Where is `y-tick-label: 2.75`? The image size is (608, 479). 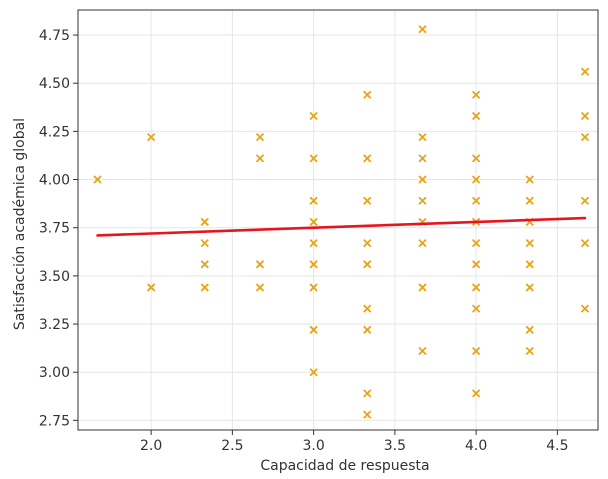 y-tick-label: 2.75 is located at coordinates (54, 421).